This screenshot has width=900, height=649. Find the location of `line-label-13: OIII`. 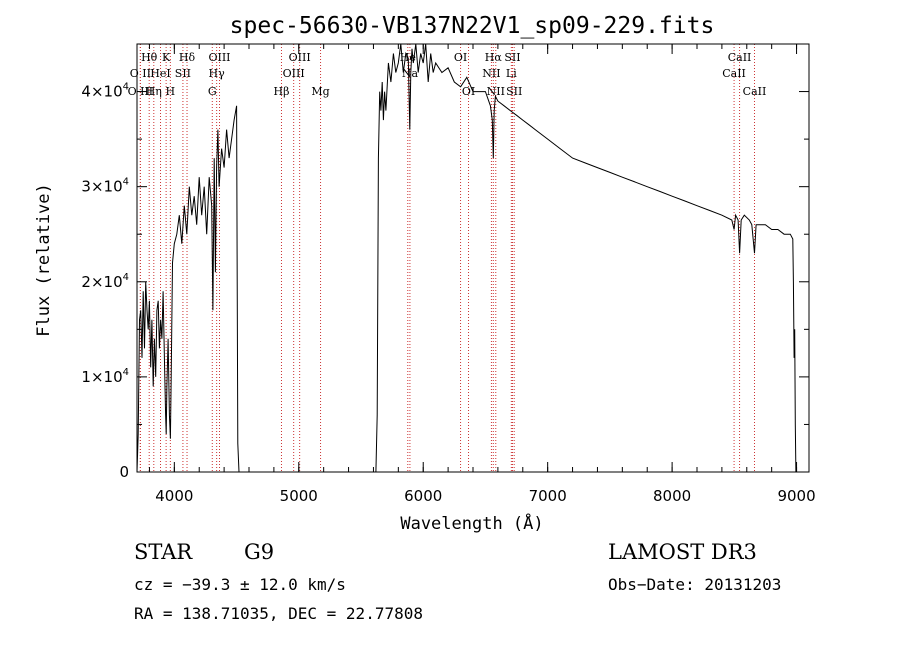

line-label-13: OIII is located at coordinates (294, 73).